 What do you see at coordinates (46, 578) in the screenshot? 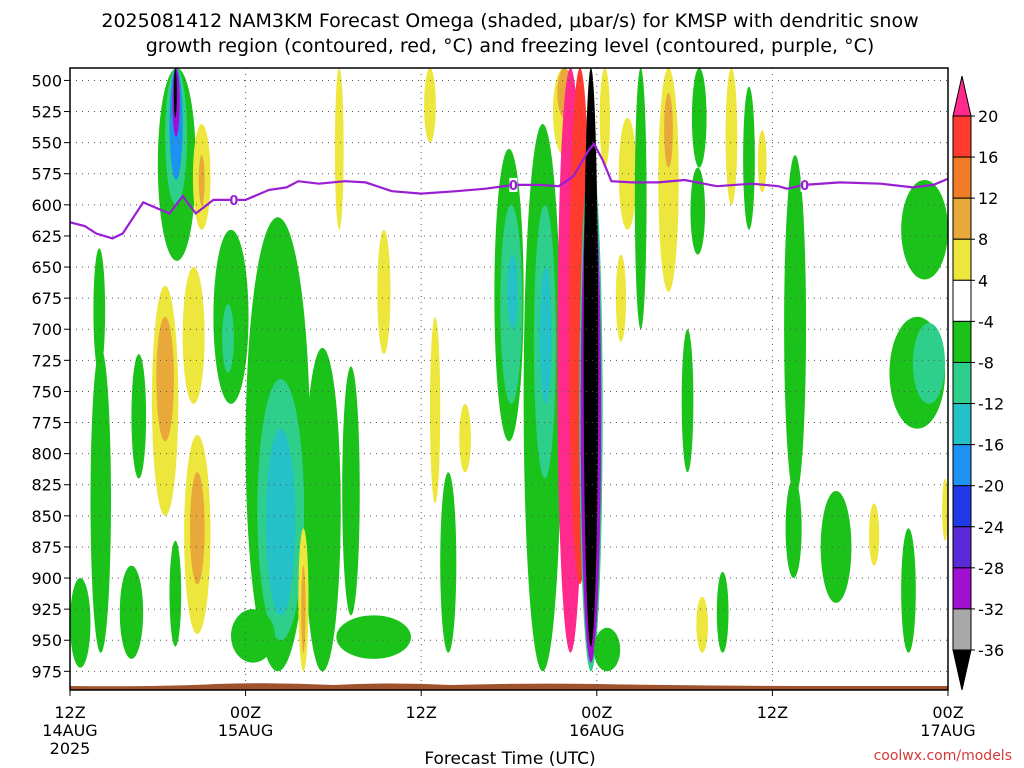
I see `y-tick-label: 900` at bounding box center [46, 578].